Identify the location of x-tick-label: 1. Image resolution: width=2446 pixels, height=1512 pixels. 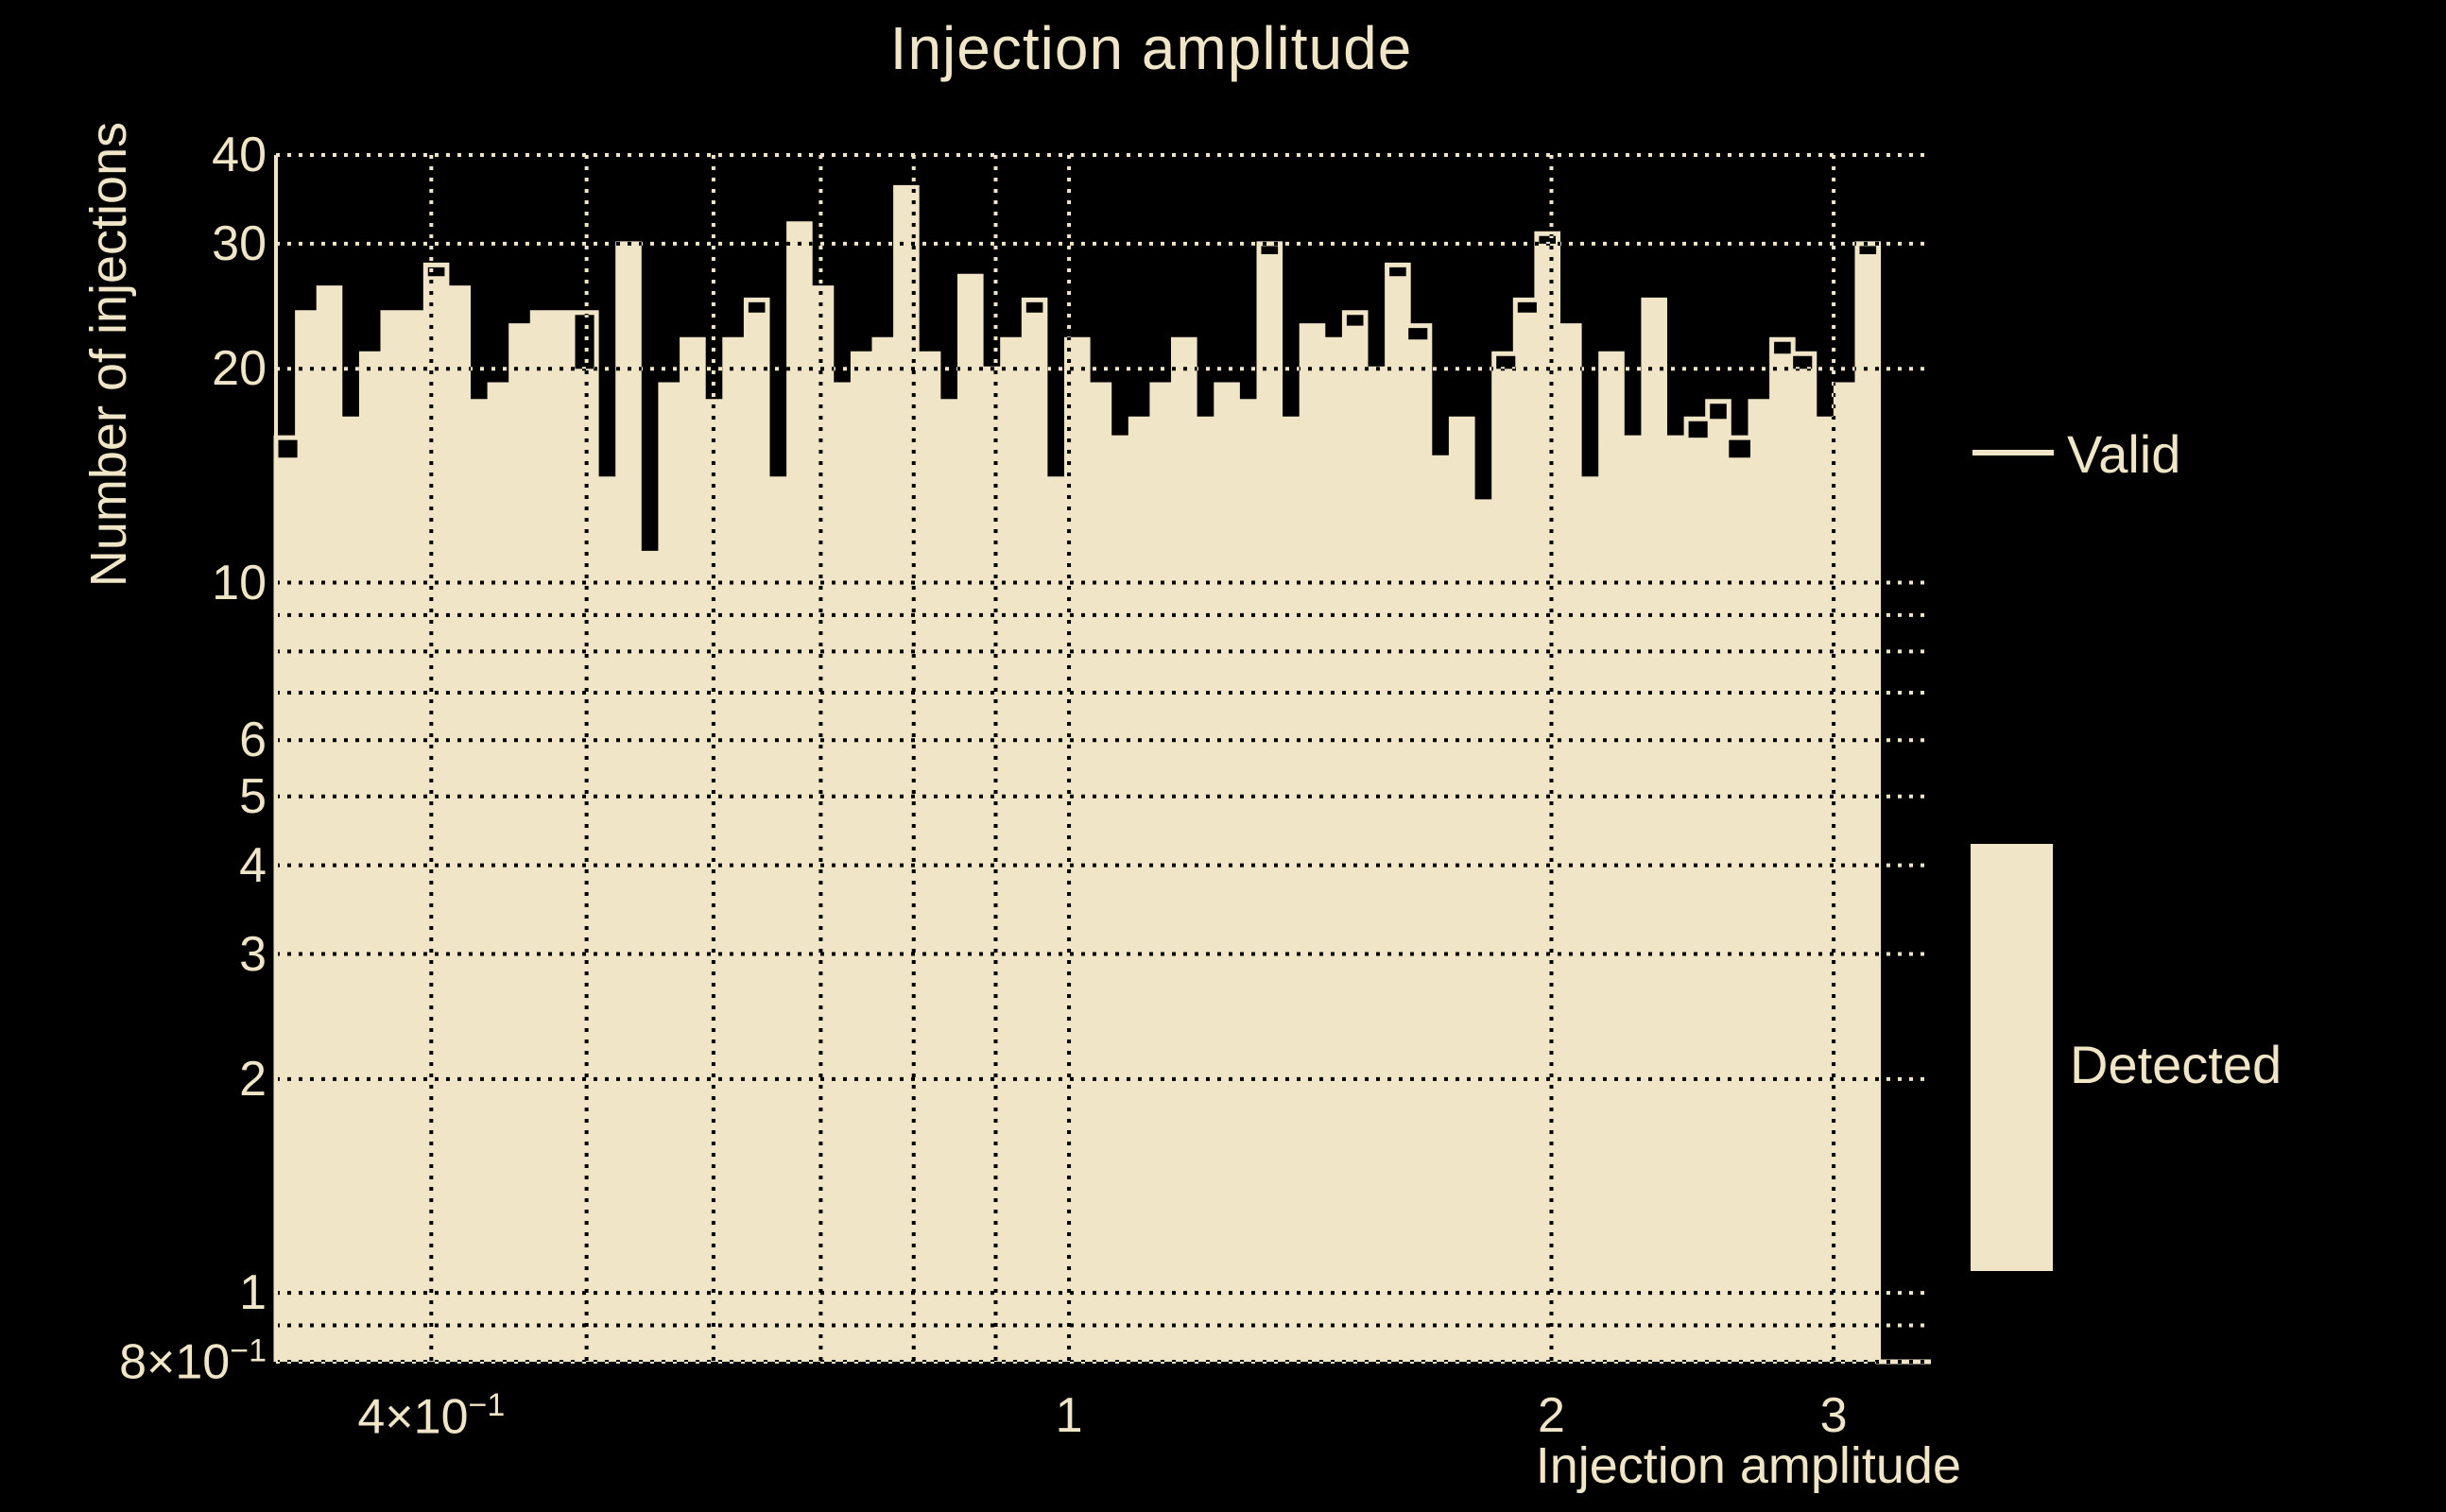
(1069, 1415).